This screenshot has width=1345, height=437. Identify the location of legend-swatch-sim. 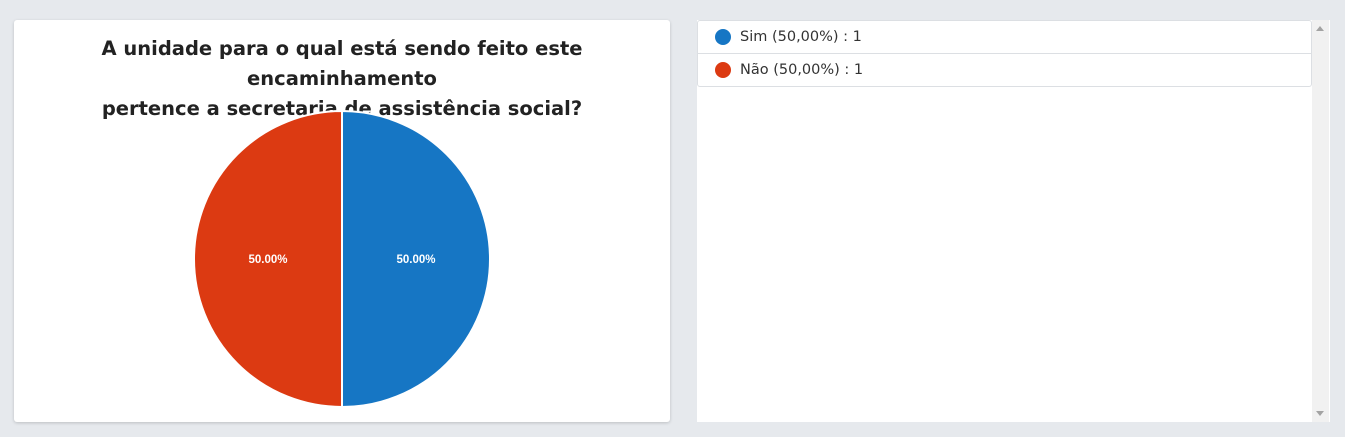
(723, 37).